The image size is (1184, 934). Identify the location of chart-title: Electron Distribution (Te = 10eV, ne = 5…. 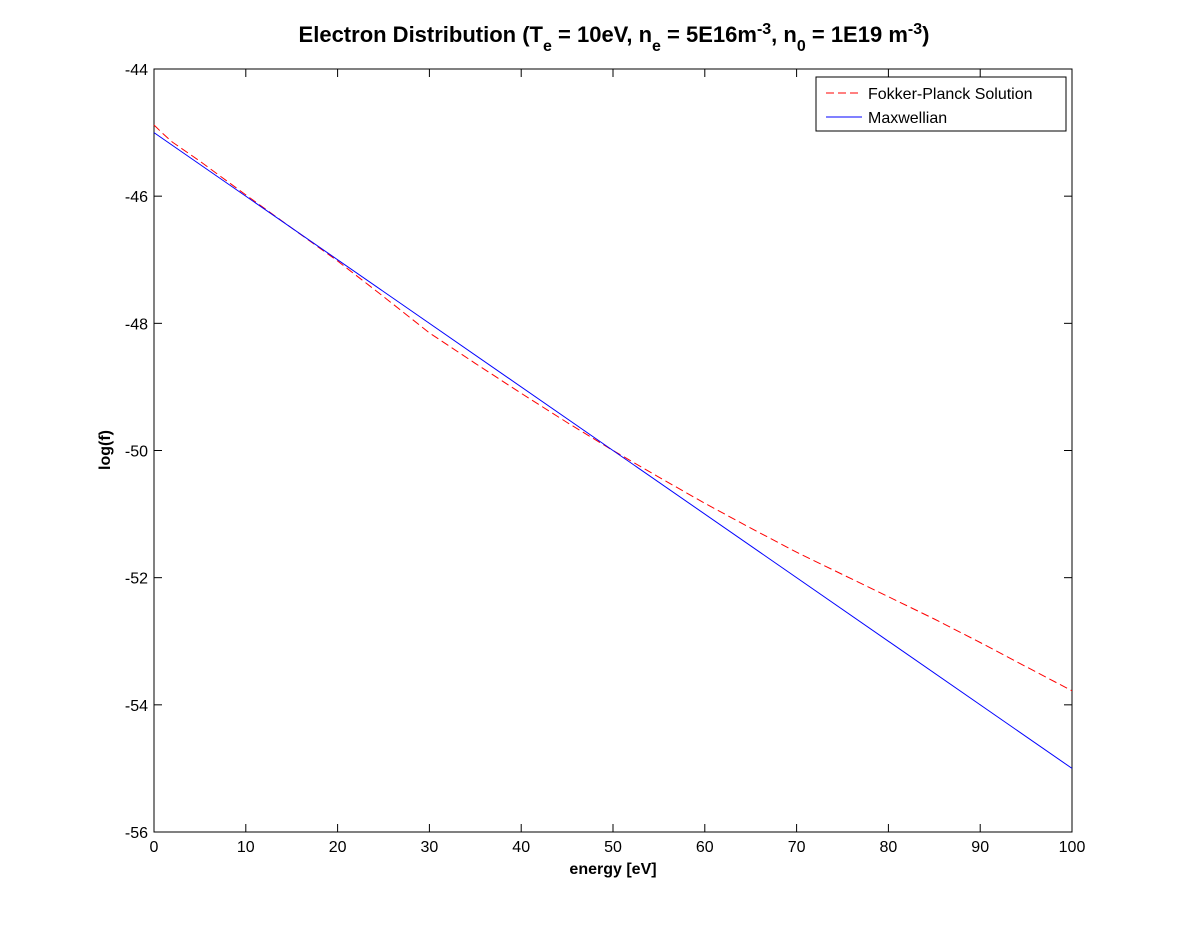
(614, 38).